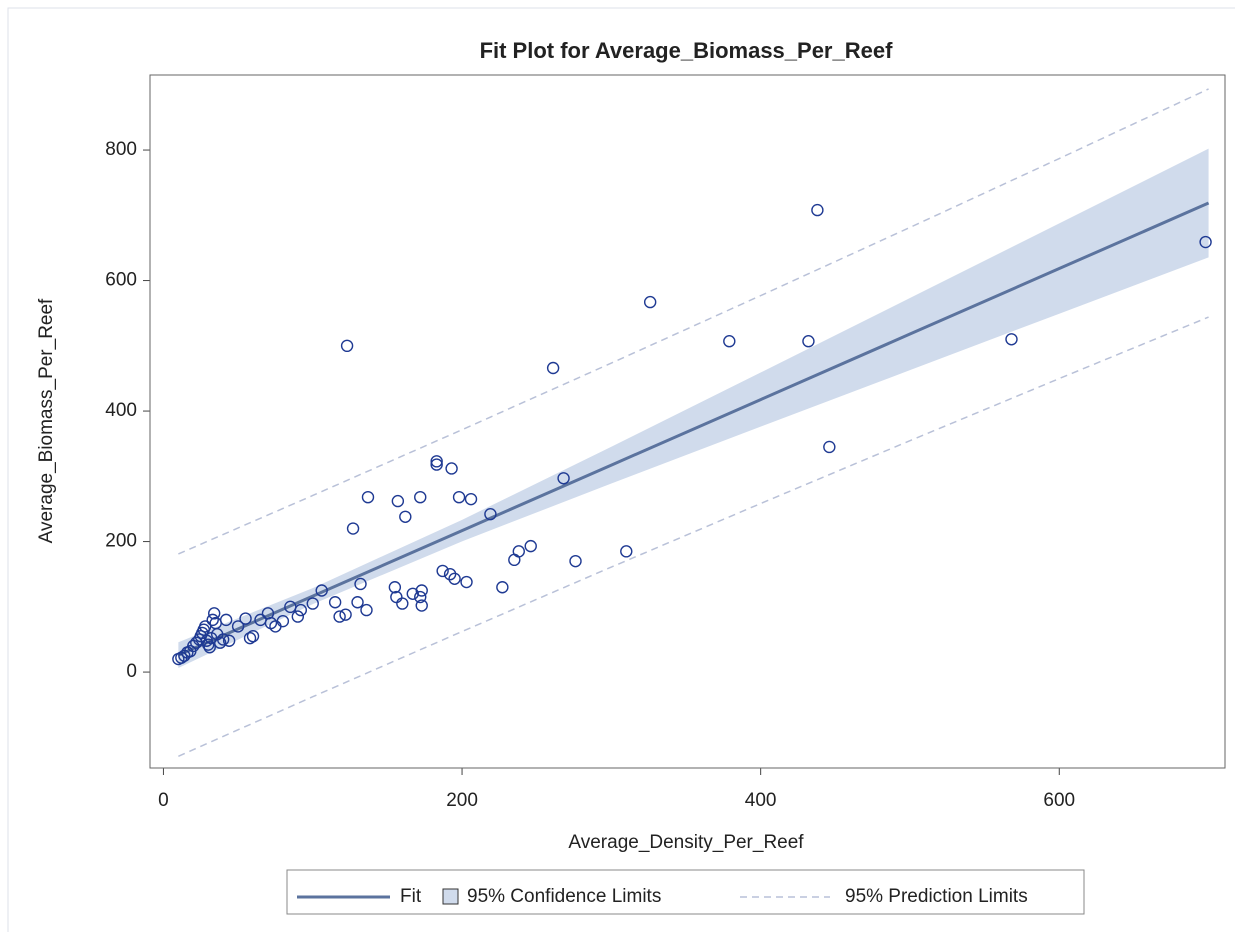 The height and width of the screenshot is (932, 1235). I want to click on y-axis-label: Average_Biomass_Per_Reef, so click(46, 420).